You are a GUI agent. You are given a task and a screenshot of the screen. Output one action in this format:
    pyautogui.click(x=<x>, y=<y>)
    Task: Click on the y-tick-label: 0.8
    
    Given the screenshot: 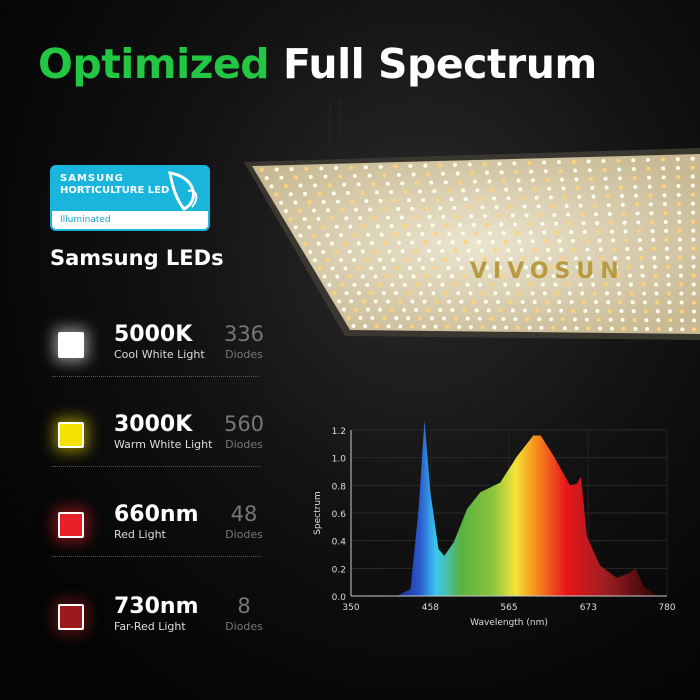 What is the action you would take?
    pyautogui.click(x=339, y=487)
    